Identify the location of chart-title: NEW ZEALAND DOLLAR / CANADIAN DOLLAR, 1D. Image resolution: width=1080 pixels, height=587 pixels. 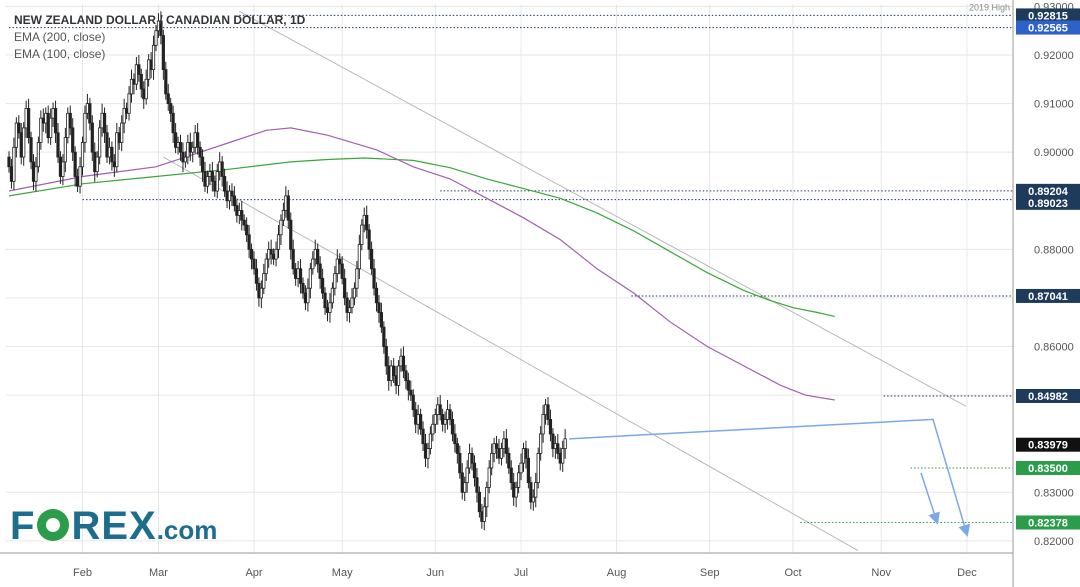
(160, 20).